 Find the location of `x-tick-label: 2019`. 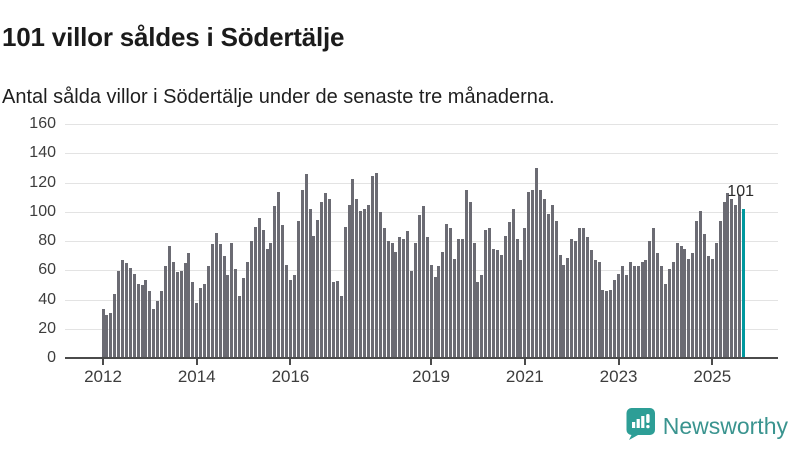

x-tick-label: 2019 is located at coordinates (431, 376).